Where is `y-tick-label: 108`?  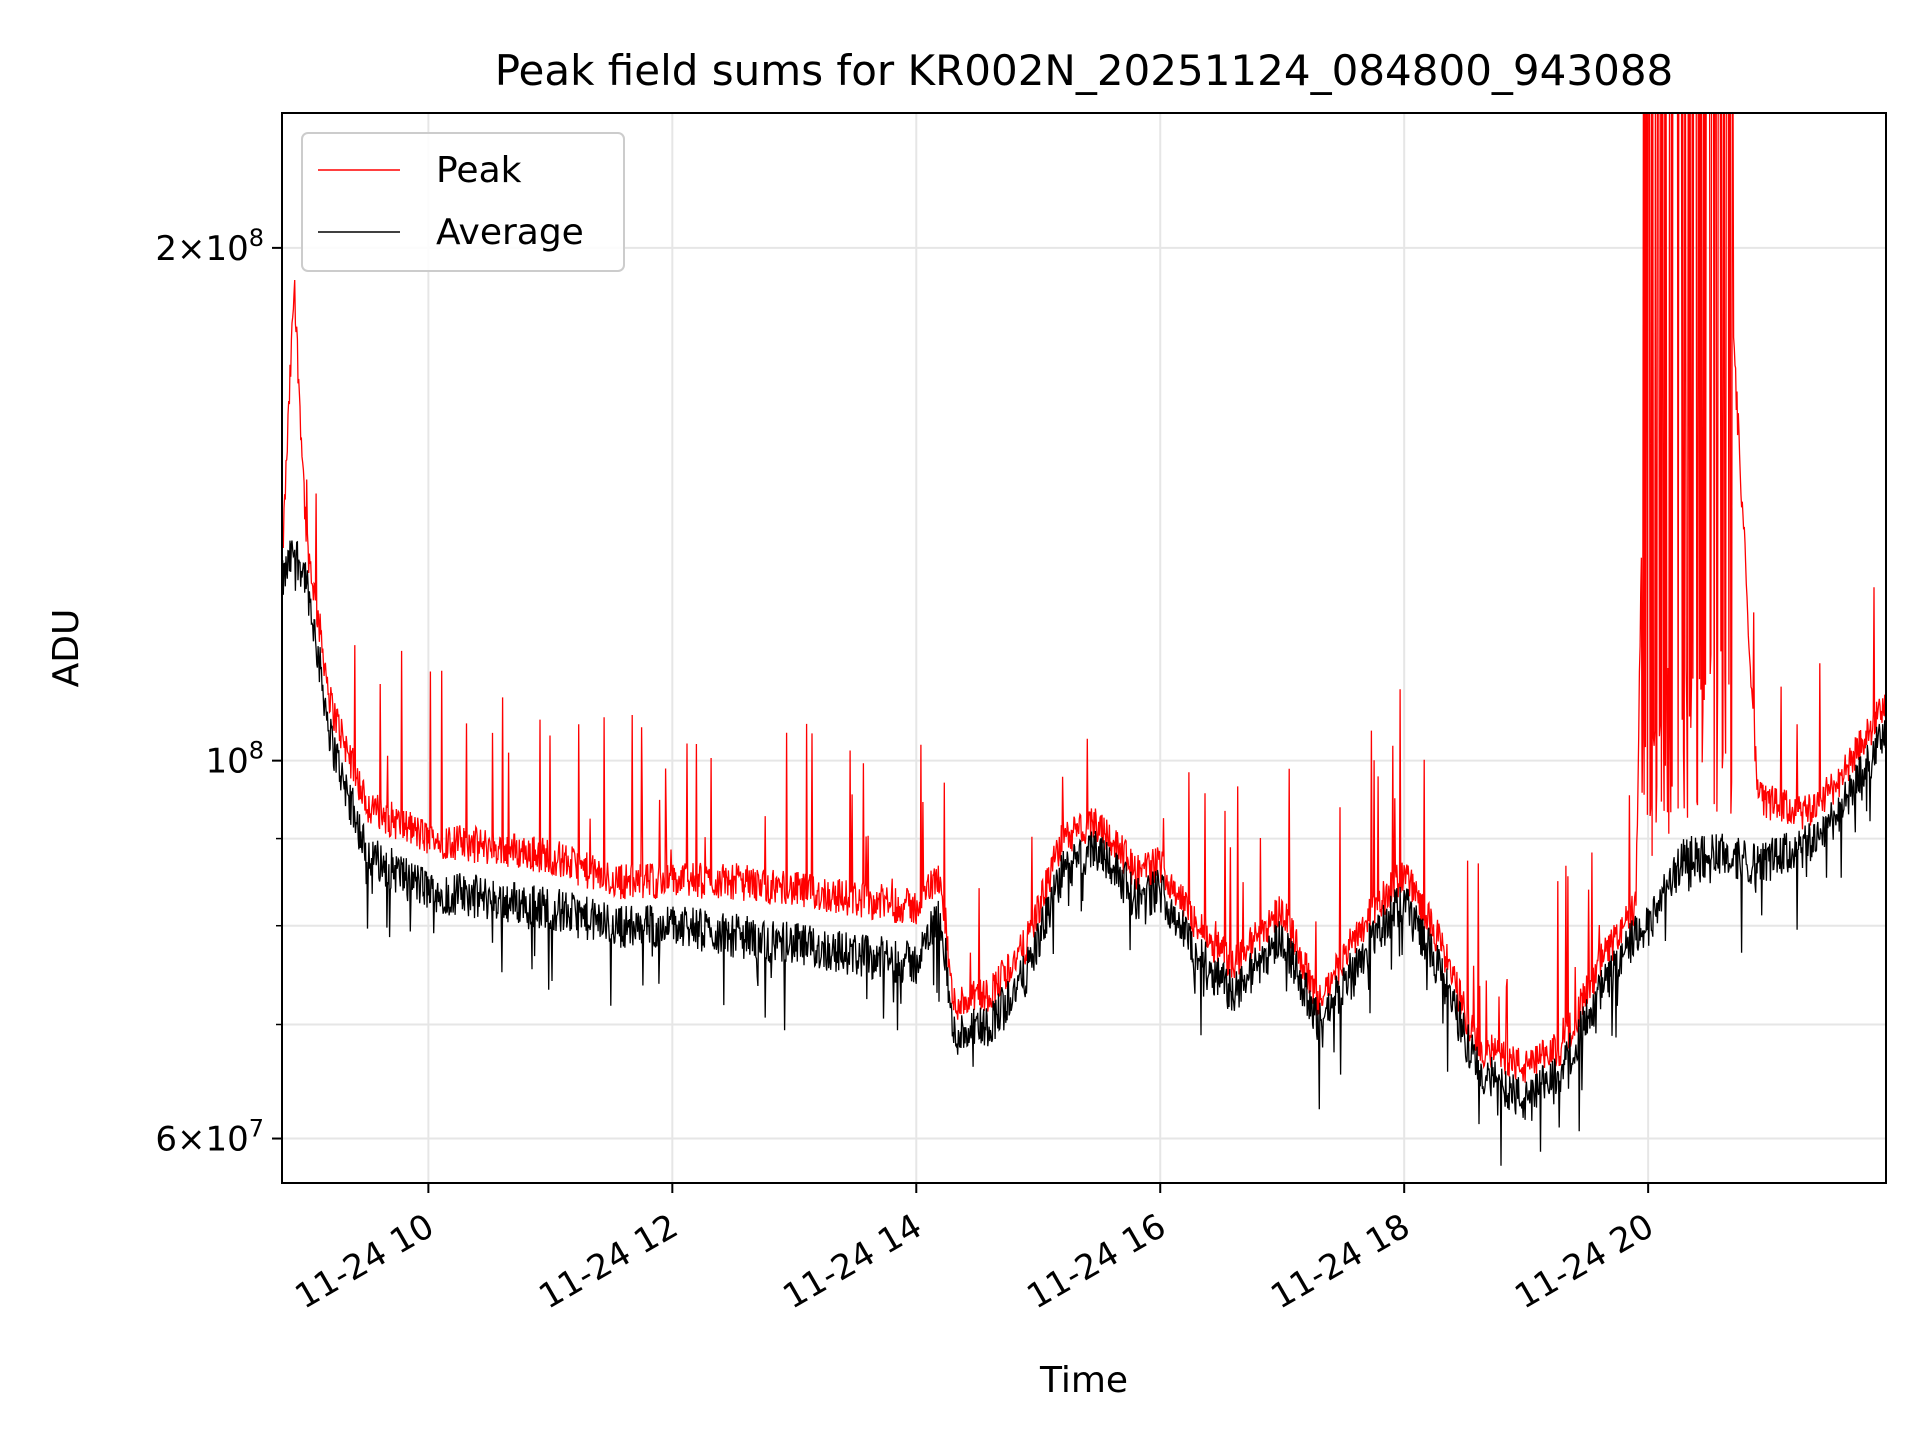
y-tick-label: 108 is located at coordinates (234, 759).